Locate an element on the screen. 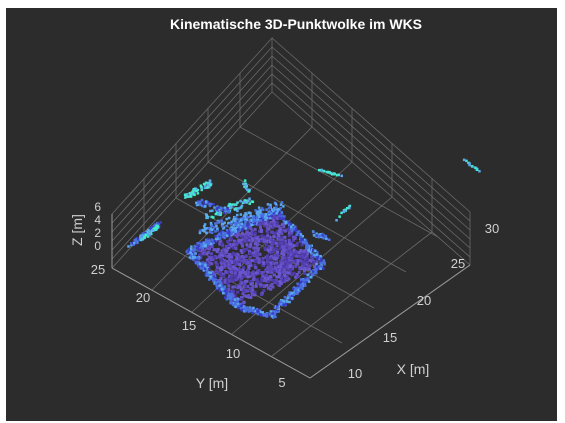 This screenshot has width=565, height=423. z-tick-label: 0 is located at coordinates (97, 246).